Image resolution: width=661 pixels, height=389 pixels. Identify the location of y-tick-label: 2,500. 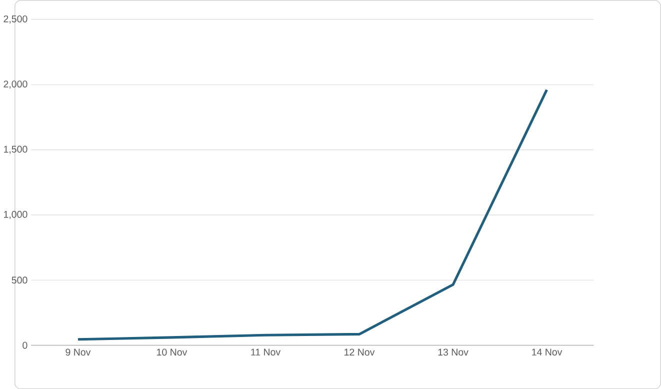
(16, 19).